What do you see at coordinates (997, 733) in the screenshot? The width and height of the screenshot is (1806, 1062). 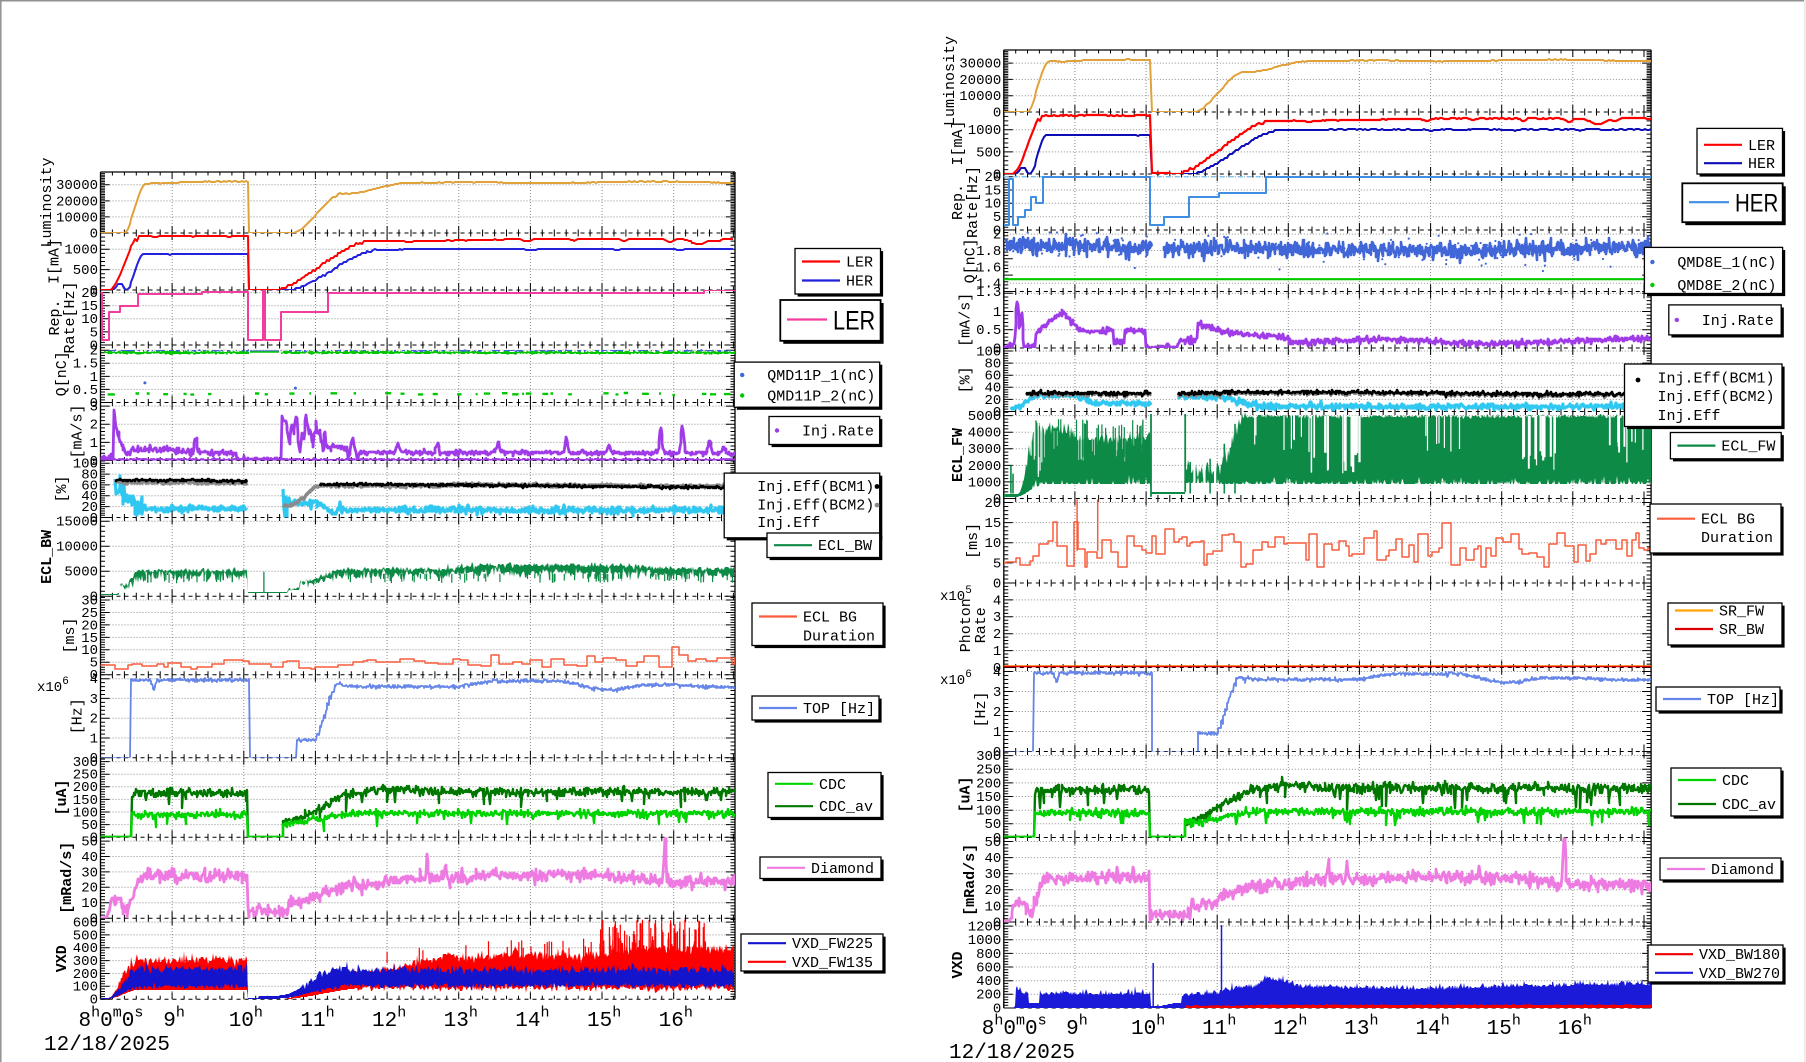 I see `svg-text: 1` at bounding box center [997, 733].